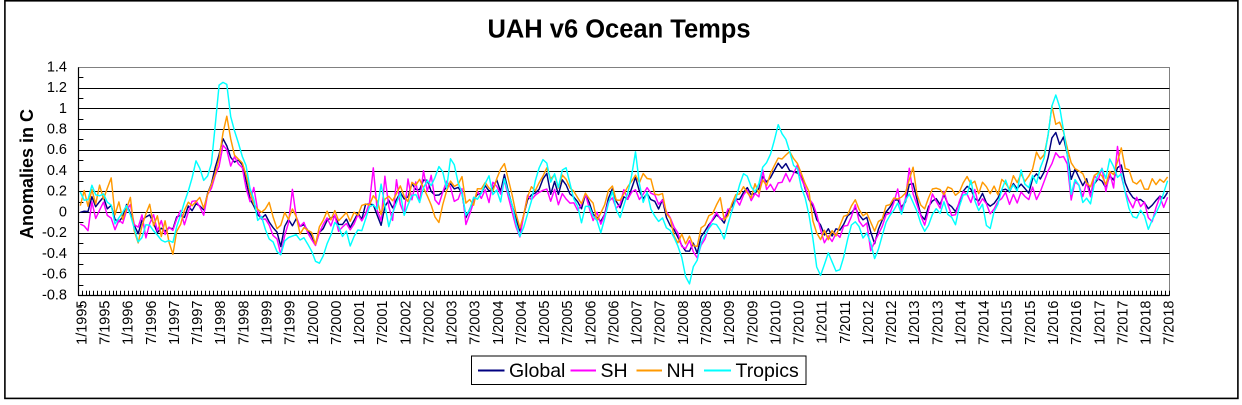 This screenshot has height=405, width=1242. Describe the element at coordinates (1008, 322) in the screenshot. I see `svg-text: 1/2015` at that location.